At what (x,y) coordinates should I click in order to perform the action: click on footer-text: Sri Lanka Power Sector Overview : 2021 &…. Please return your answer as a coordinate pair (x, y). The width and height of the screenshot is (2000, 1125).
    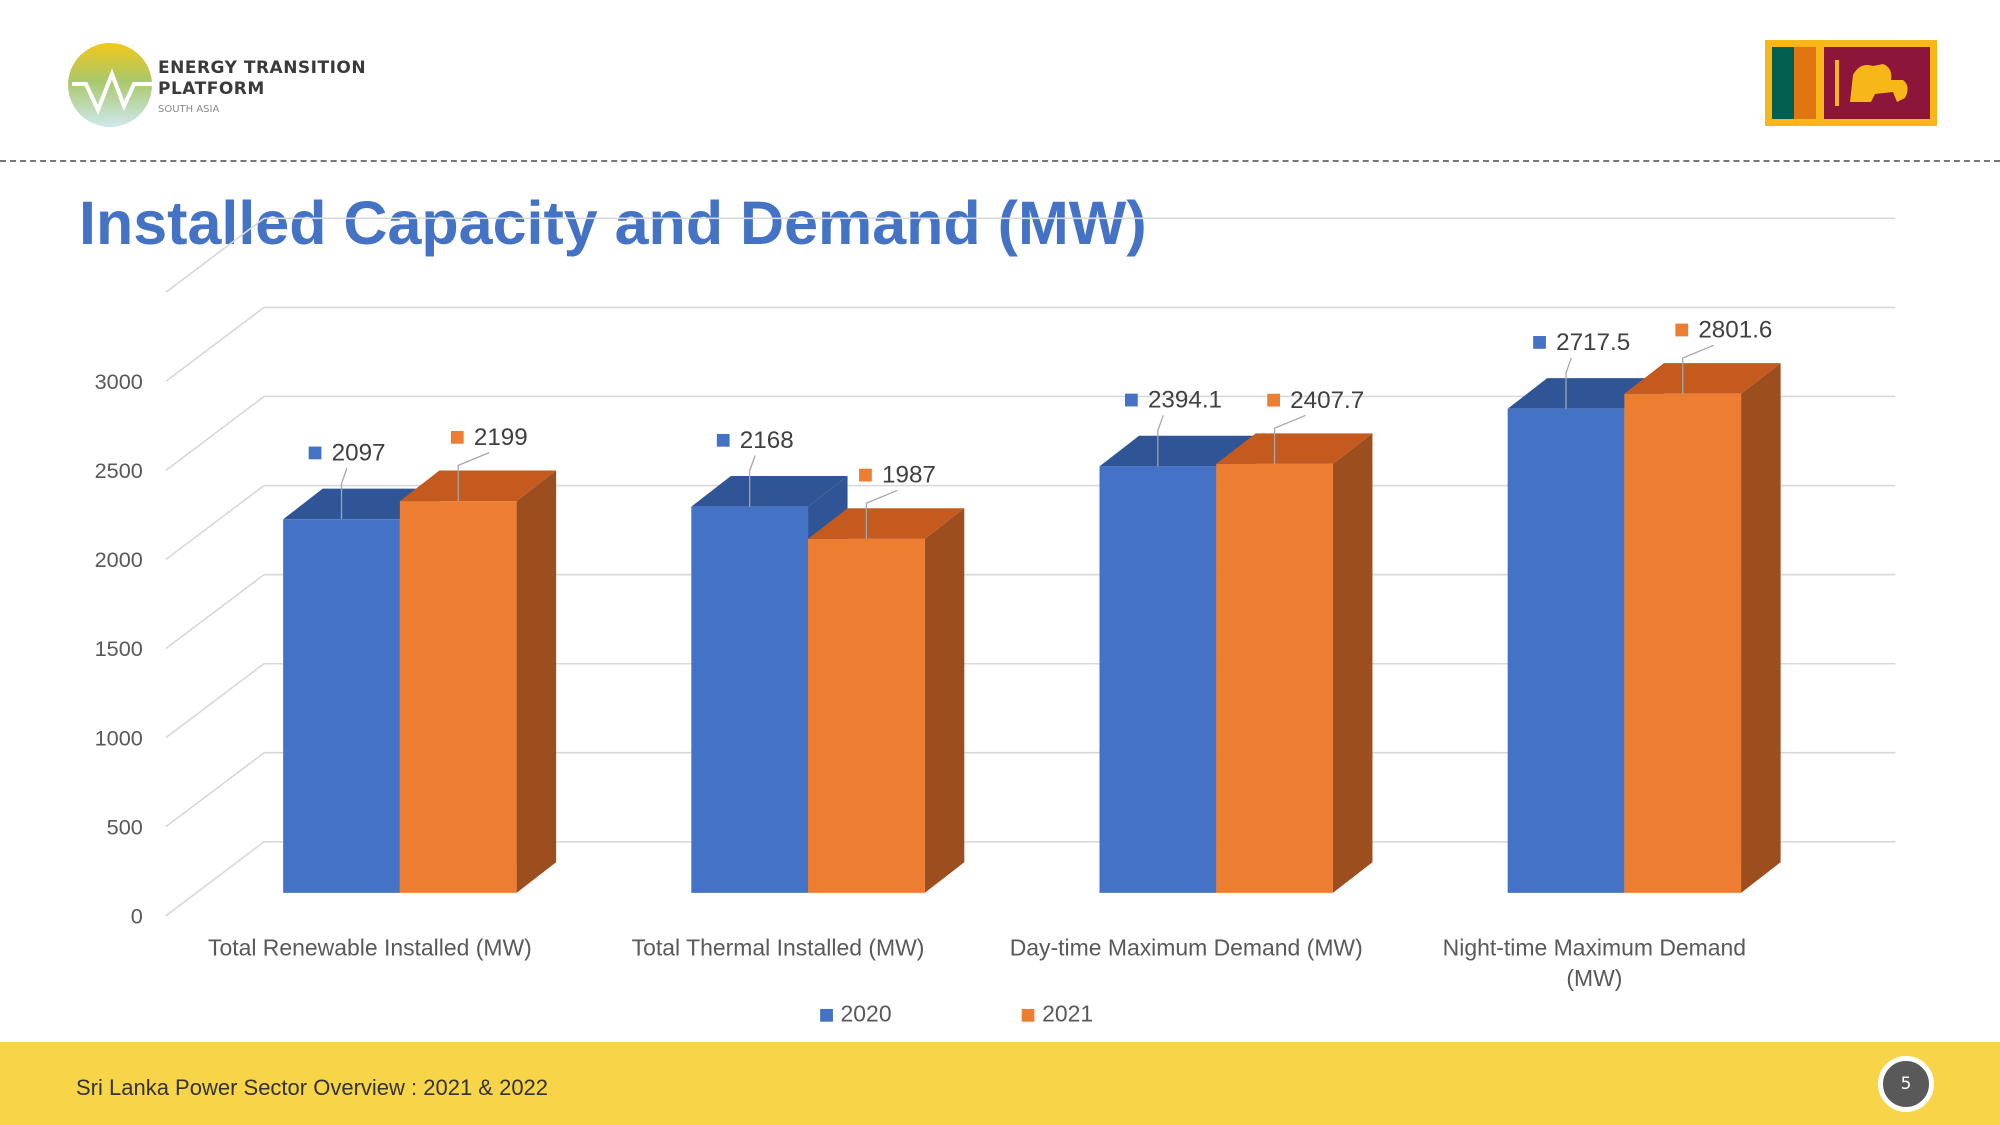
    Looking at the image, I should click on (312, 1087).